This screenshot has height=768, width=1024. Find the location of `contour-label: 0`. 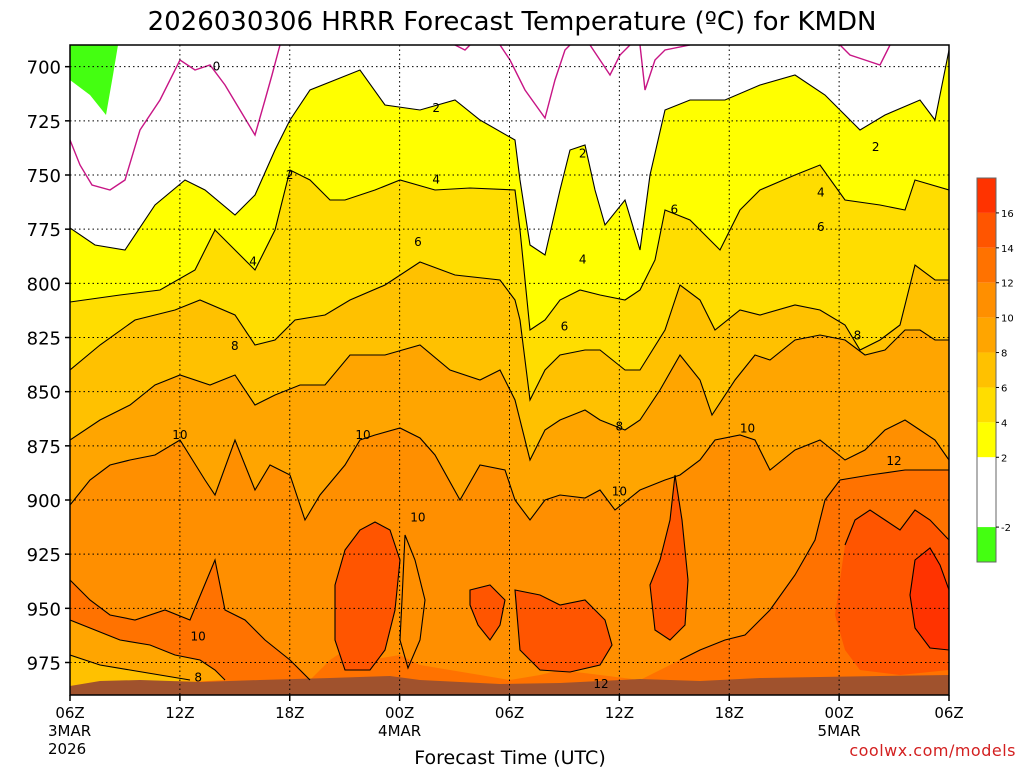

contour-label: 0 is located at coordinates (217, 67).